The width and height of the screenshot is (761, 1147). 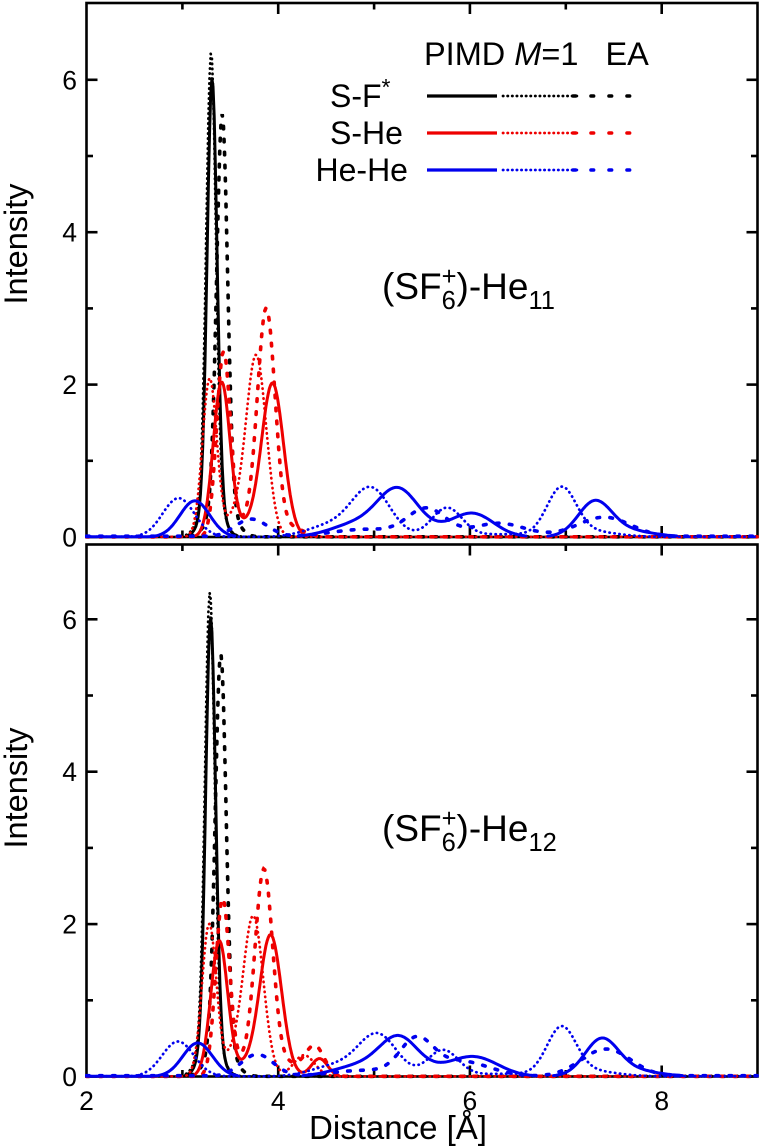 I want to click on svg-text: S-F*, so click(x=360, y=94).